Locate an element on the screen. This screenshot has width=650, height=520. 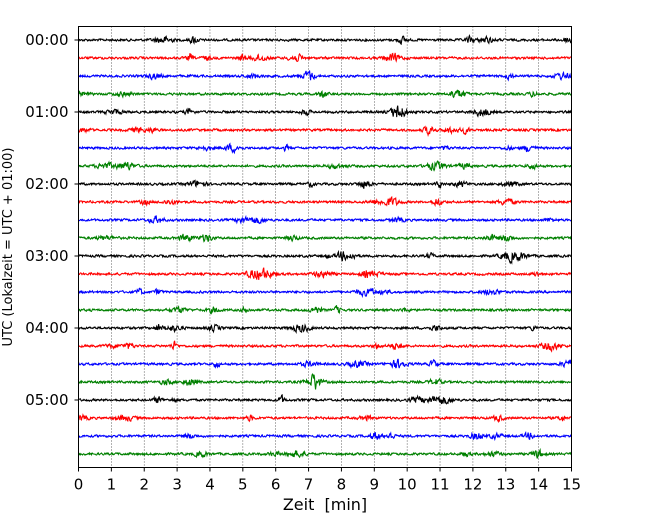
y-tick-label: 05:00 is located at coordinates (46, 400).